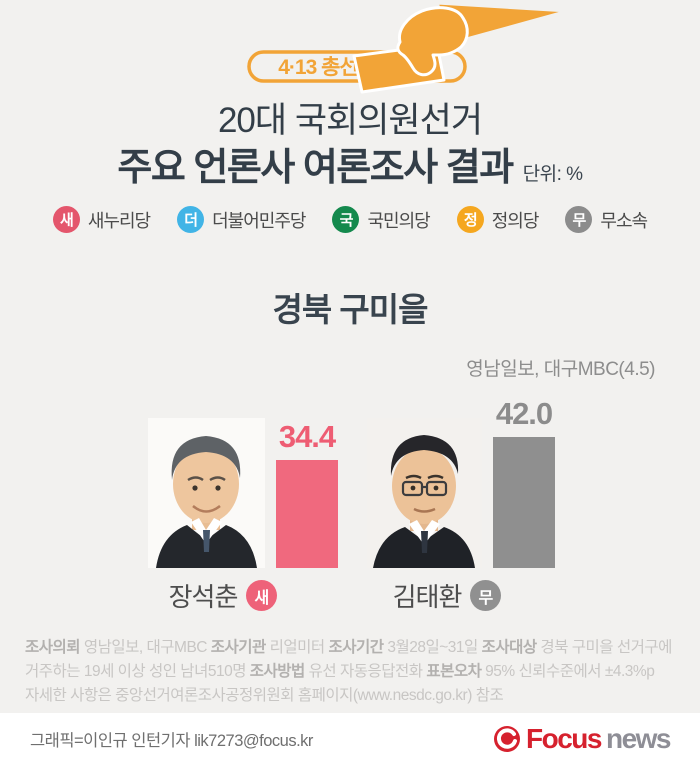  I want to click on bar-value-kim: 42.0, so click(524, 413).